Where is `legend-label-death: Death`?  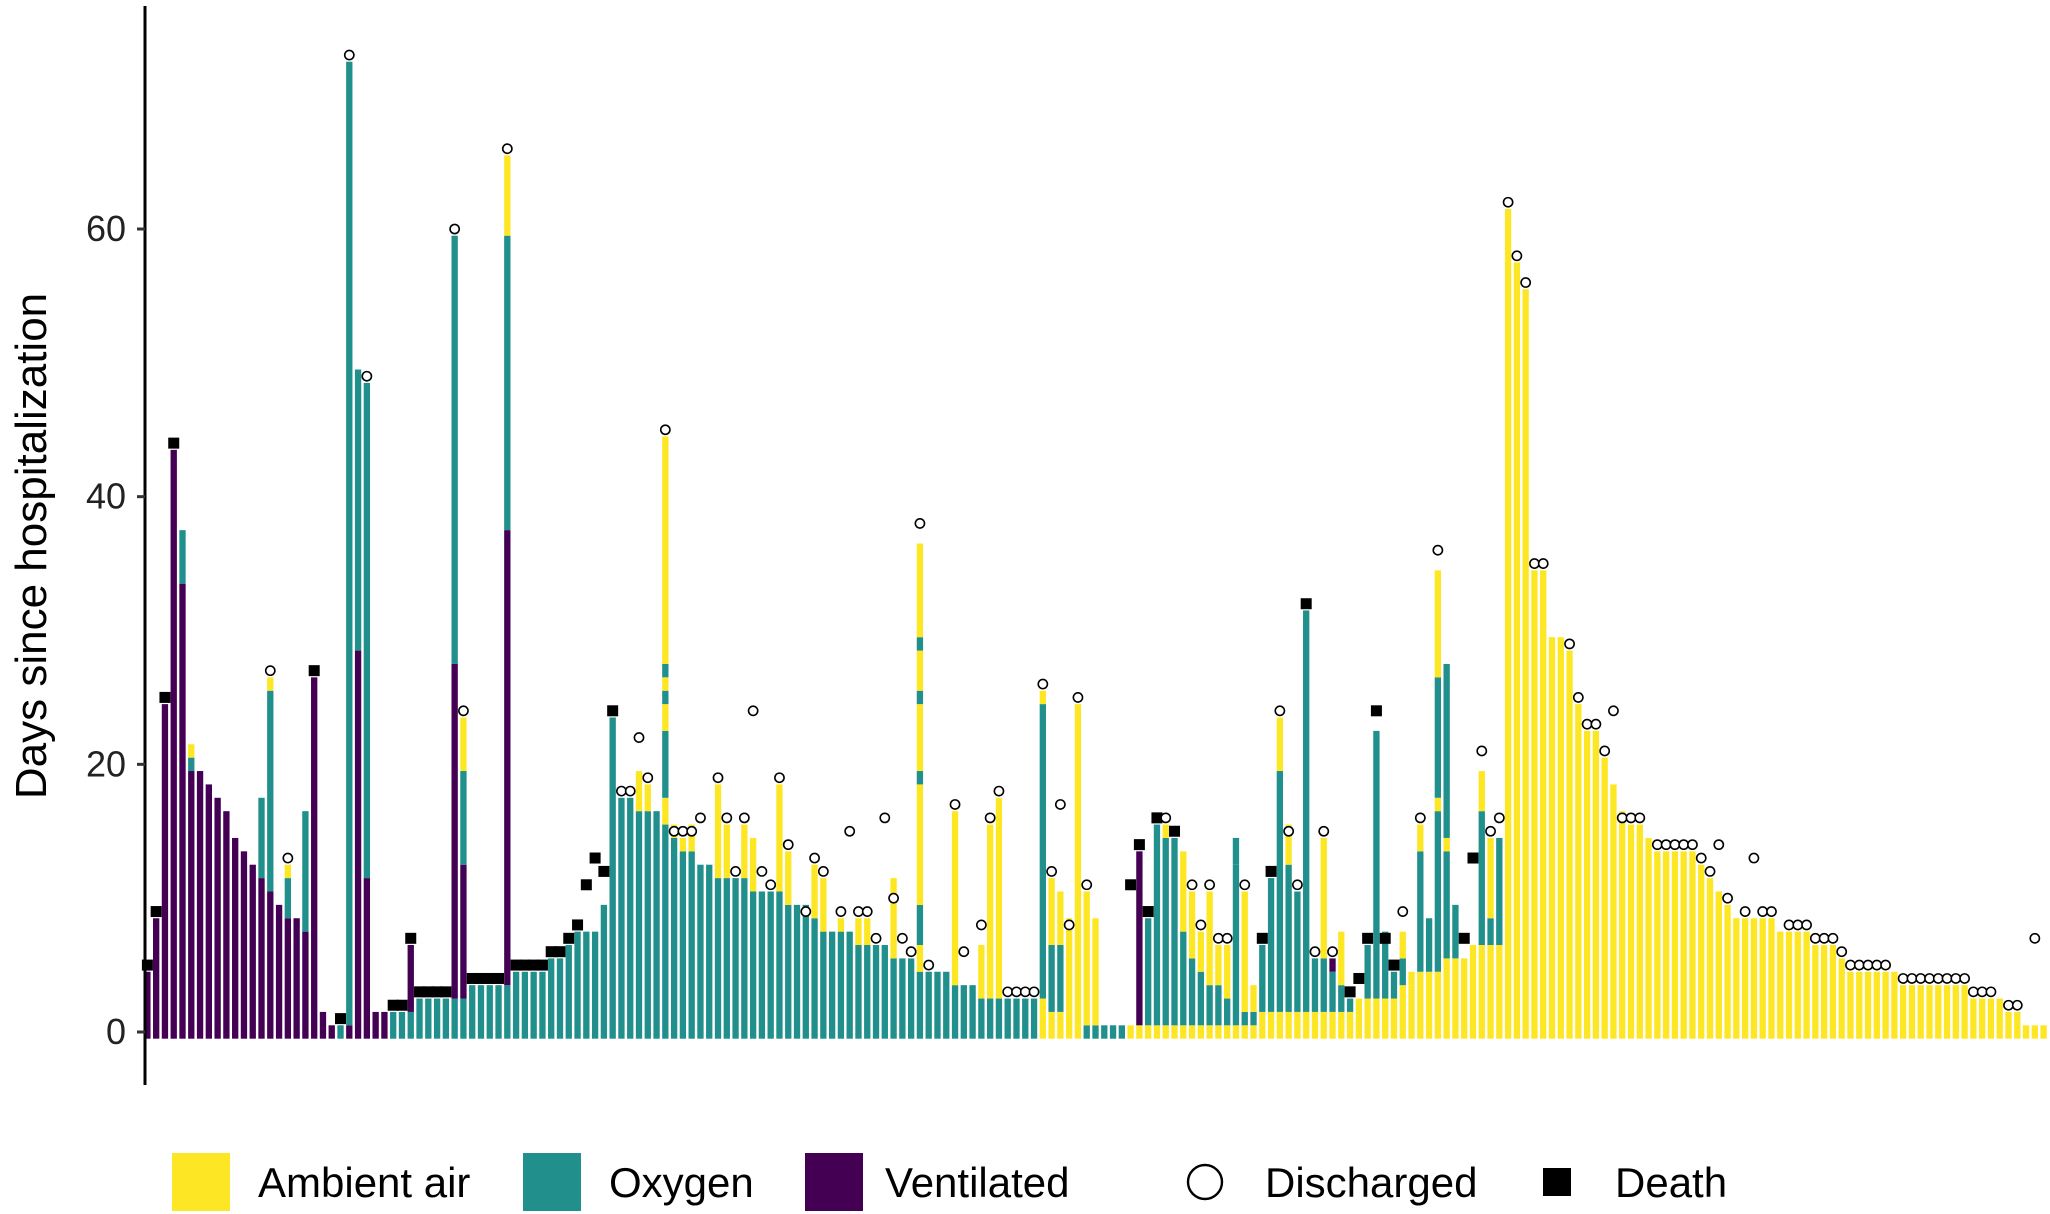 legend-label-death: Death is located at coordinates (1671, 1182).